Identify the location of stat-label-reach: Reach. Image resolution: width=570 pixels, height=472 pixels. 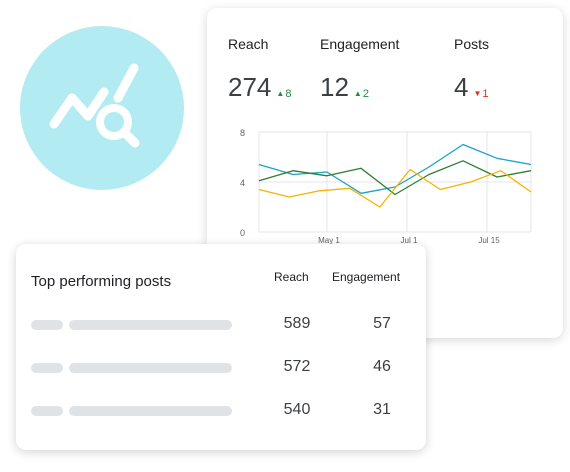
(248, 44).